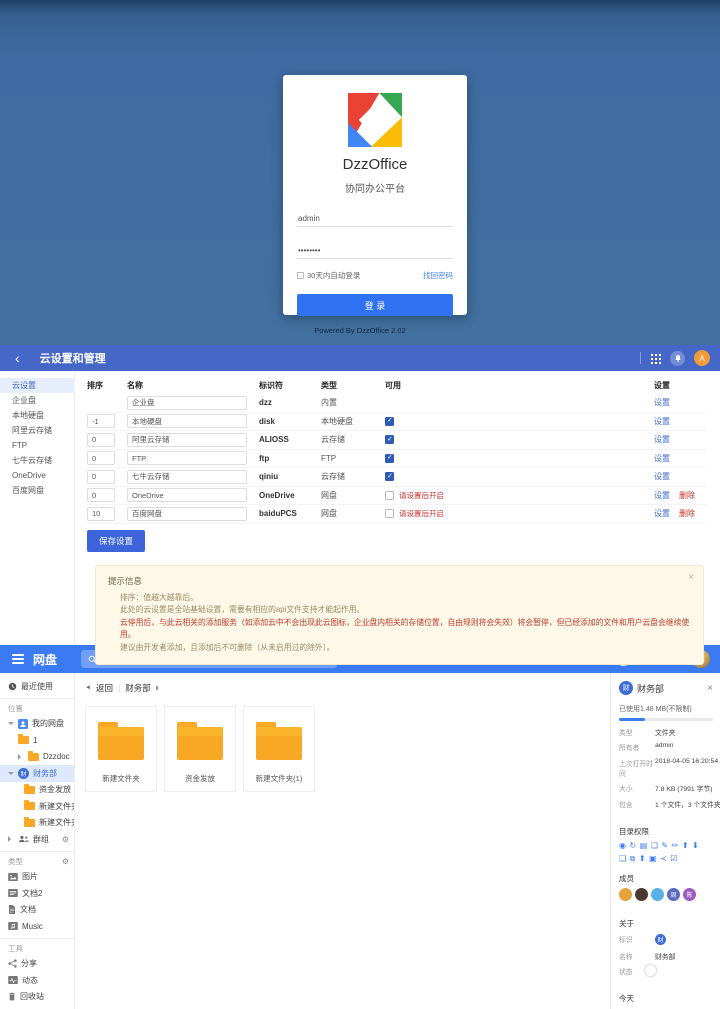  I want to click on password-input, so click(375, 250).